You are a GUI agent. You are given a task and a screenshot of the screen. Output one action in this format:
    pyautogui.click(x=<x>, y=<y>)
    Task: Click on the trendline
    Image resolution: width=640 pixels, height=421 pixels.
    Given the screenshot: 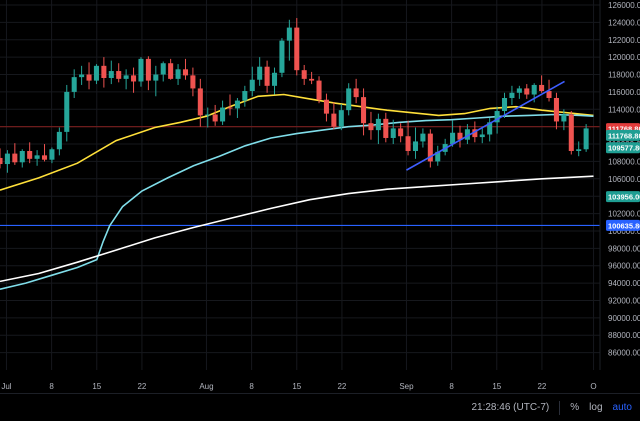 What is the action you would take?
    pyautogui.click(x=485, y=125)
    